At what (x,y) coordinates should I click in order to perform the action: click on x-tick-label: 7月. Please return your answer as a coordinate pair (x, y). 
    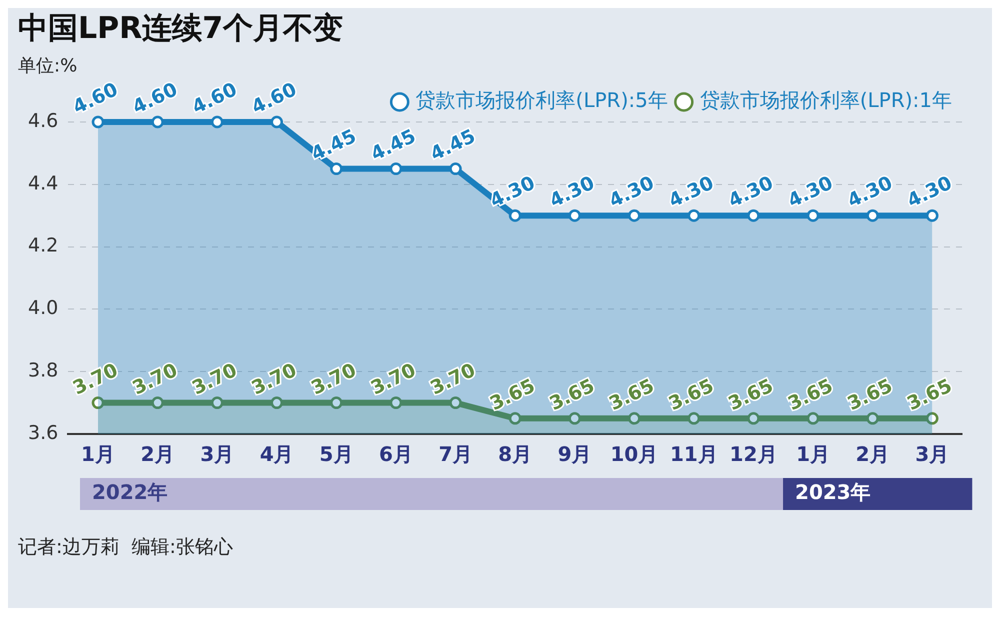
    Looking at the image, I should click on (455, 454).